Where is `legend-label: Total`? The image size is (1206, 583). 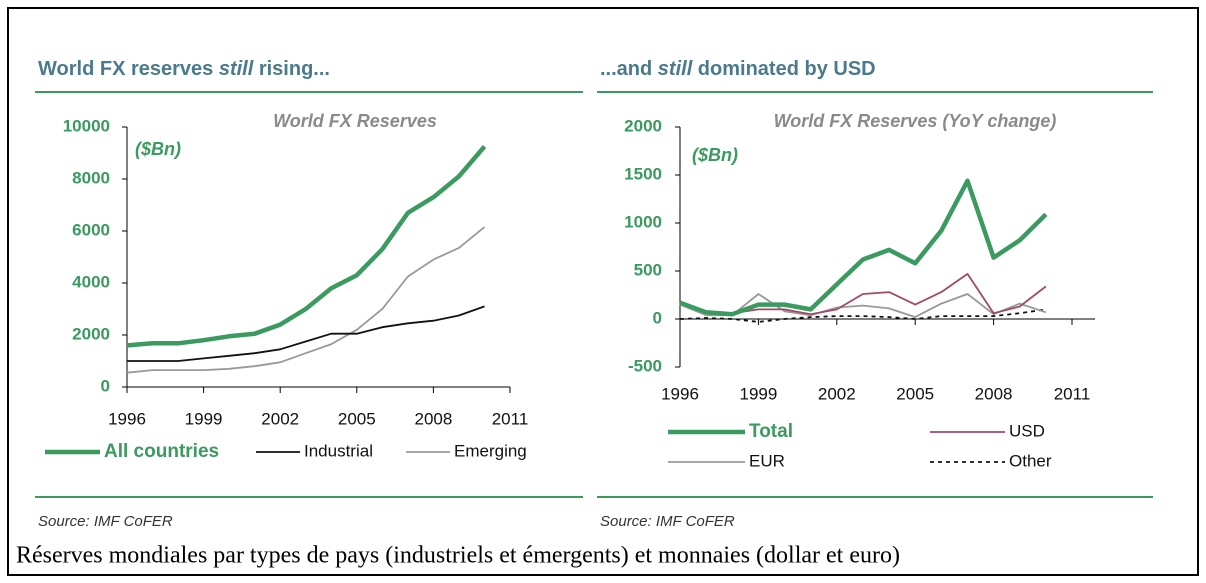
legend-label: Total is located at coordinates (771, 431).